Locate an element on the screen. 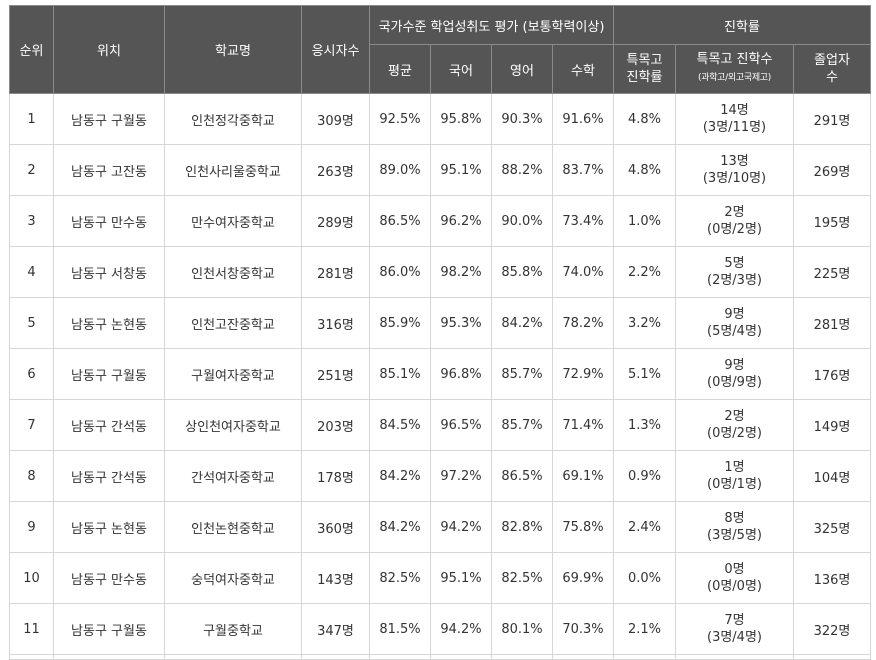 The width and height of the screenshot is (876, 660). cell-graduates: 281명 is located at coordinates (832, 323).